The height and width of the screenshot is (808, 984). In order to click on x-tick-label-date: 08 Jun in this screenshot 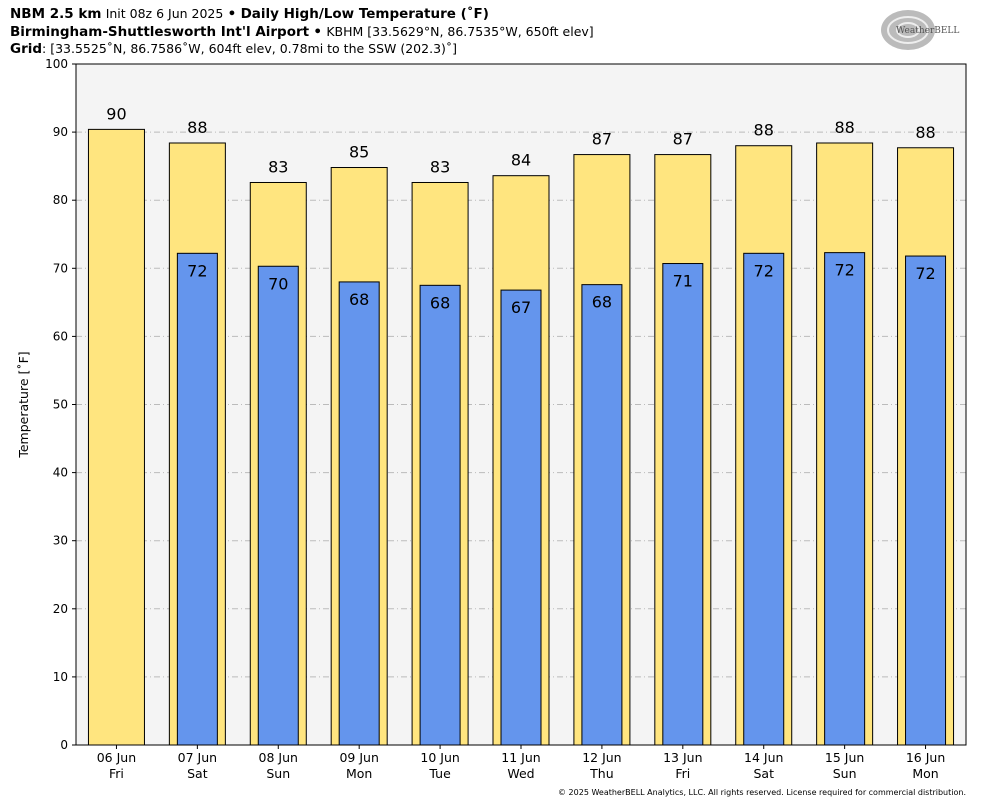, I will do `click(278, 757)`.